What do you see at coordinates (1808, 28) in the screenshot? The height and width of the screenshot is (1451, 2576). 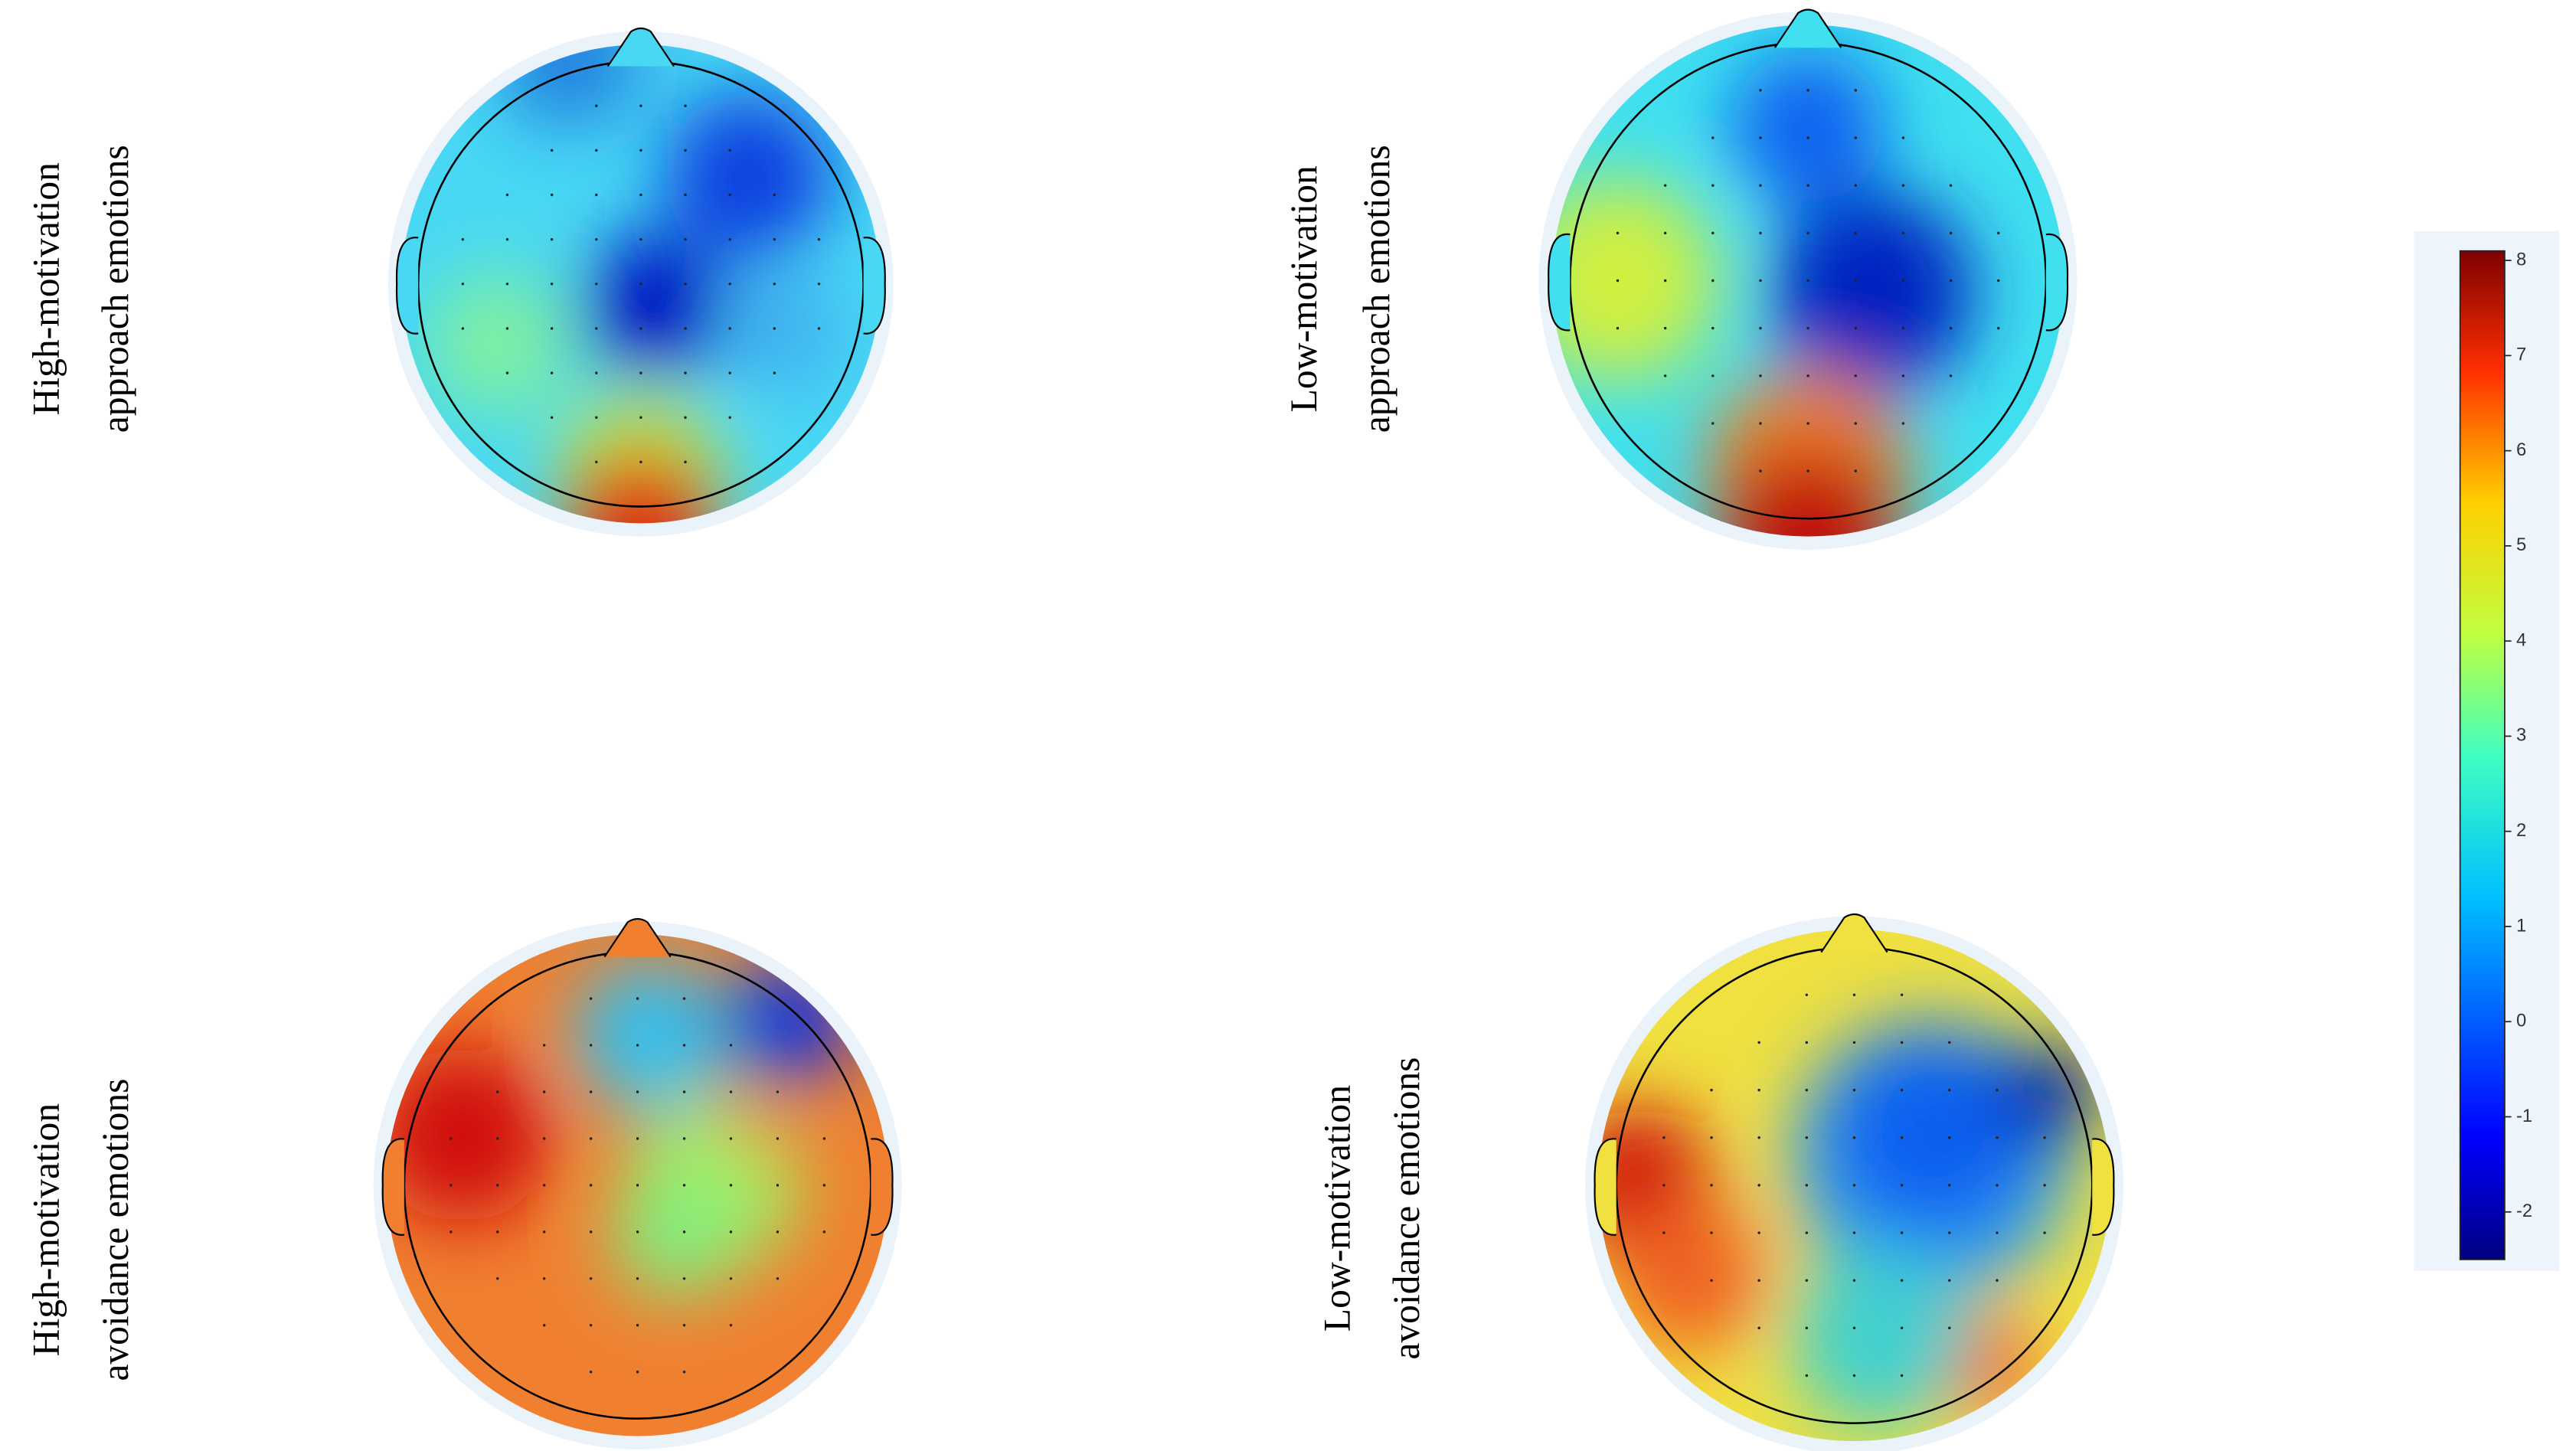 I see `nose` at bounding box center [1808, 28].